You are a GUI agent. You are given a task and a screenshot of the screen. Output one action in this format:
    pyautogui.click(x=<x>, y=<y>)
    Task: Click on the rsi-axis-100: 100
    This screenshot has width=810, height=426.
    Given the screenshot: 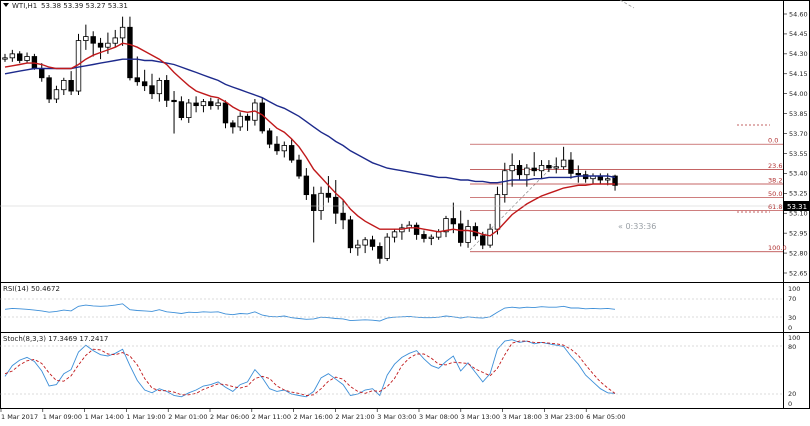 What is the action you would take?
    pyautogui.click(x=794, y=289)
    